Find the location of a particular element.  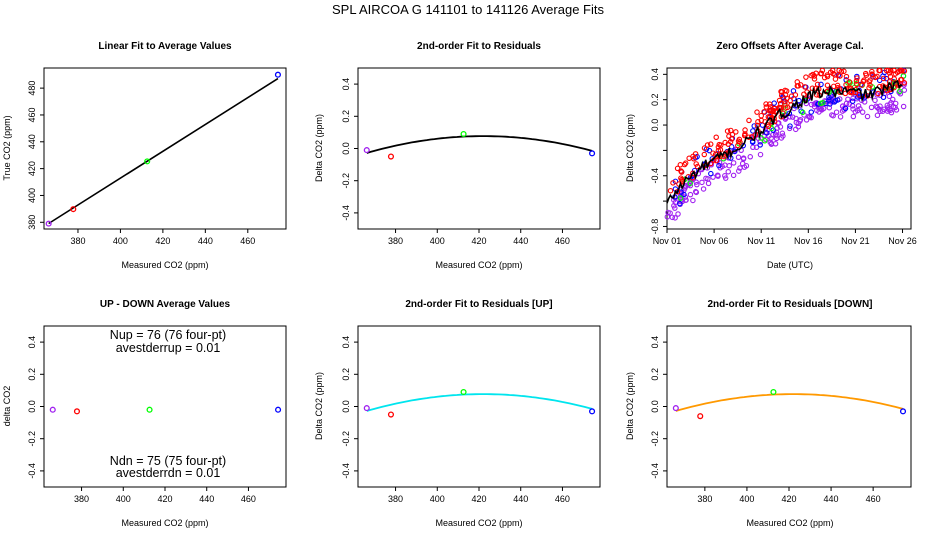

panel-title: UP - DOWN Average Values is located at coordinates (165, 304).